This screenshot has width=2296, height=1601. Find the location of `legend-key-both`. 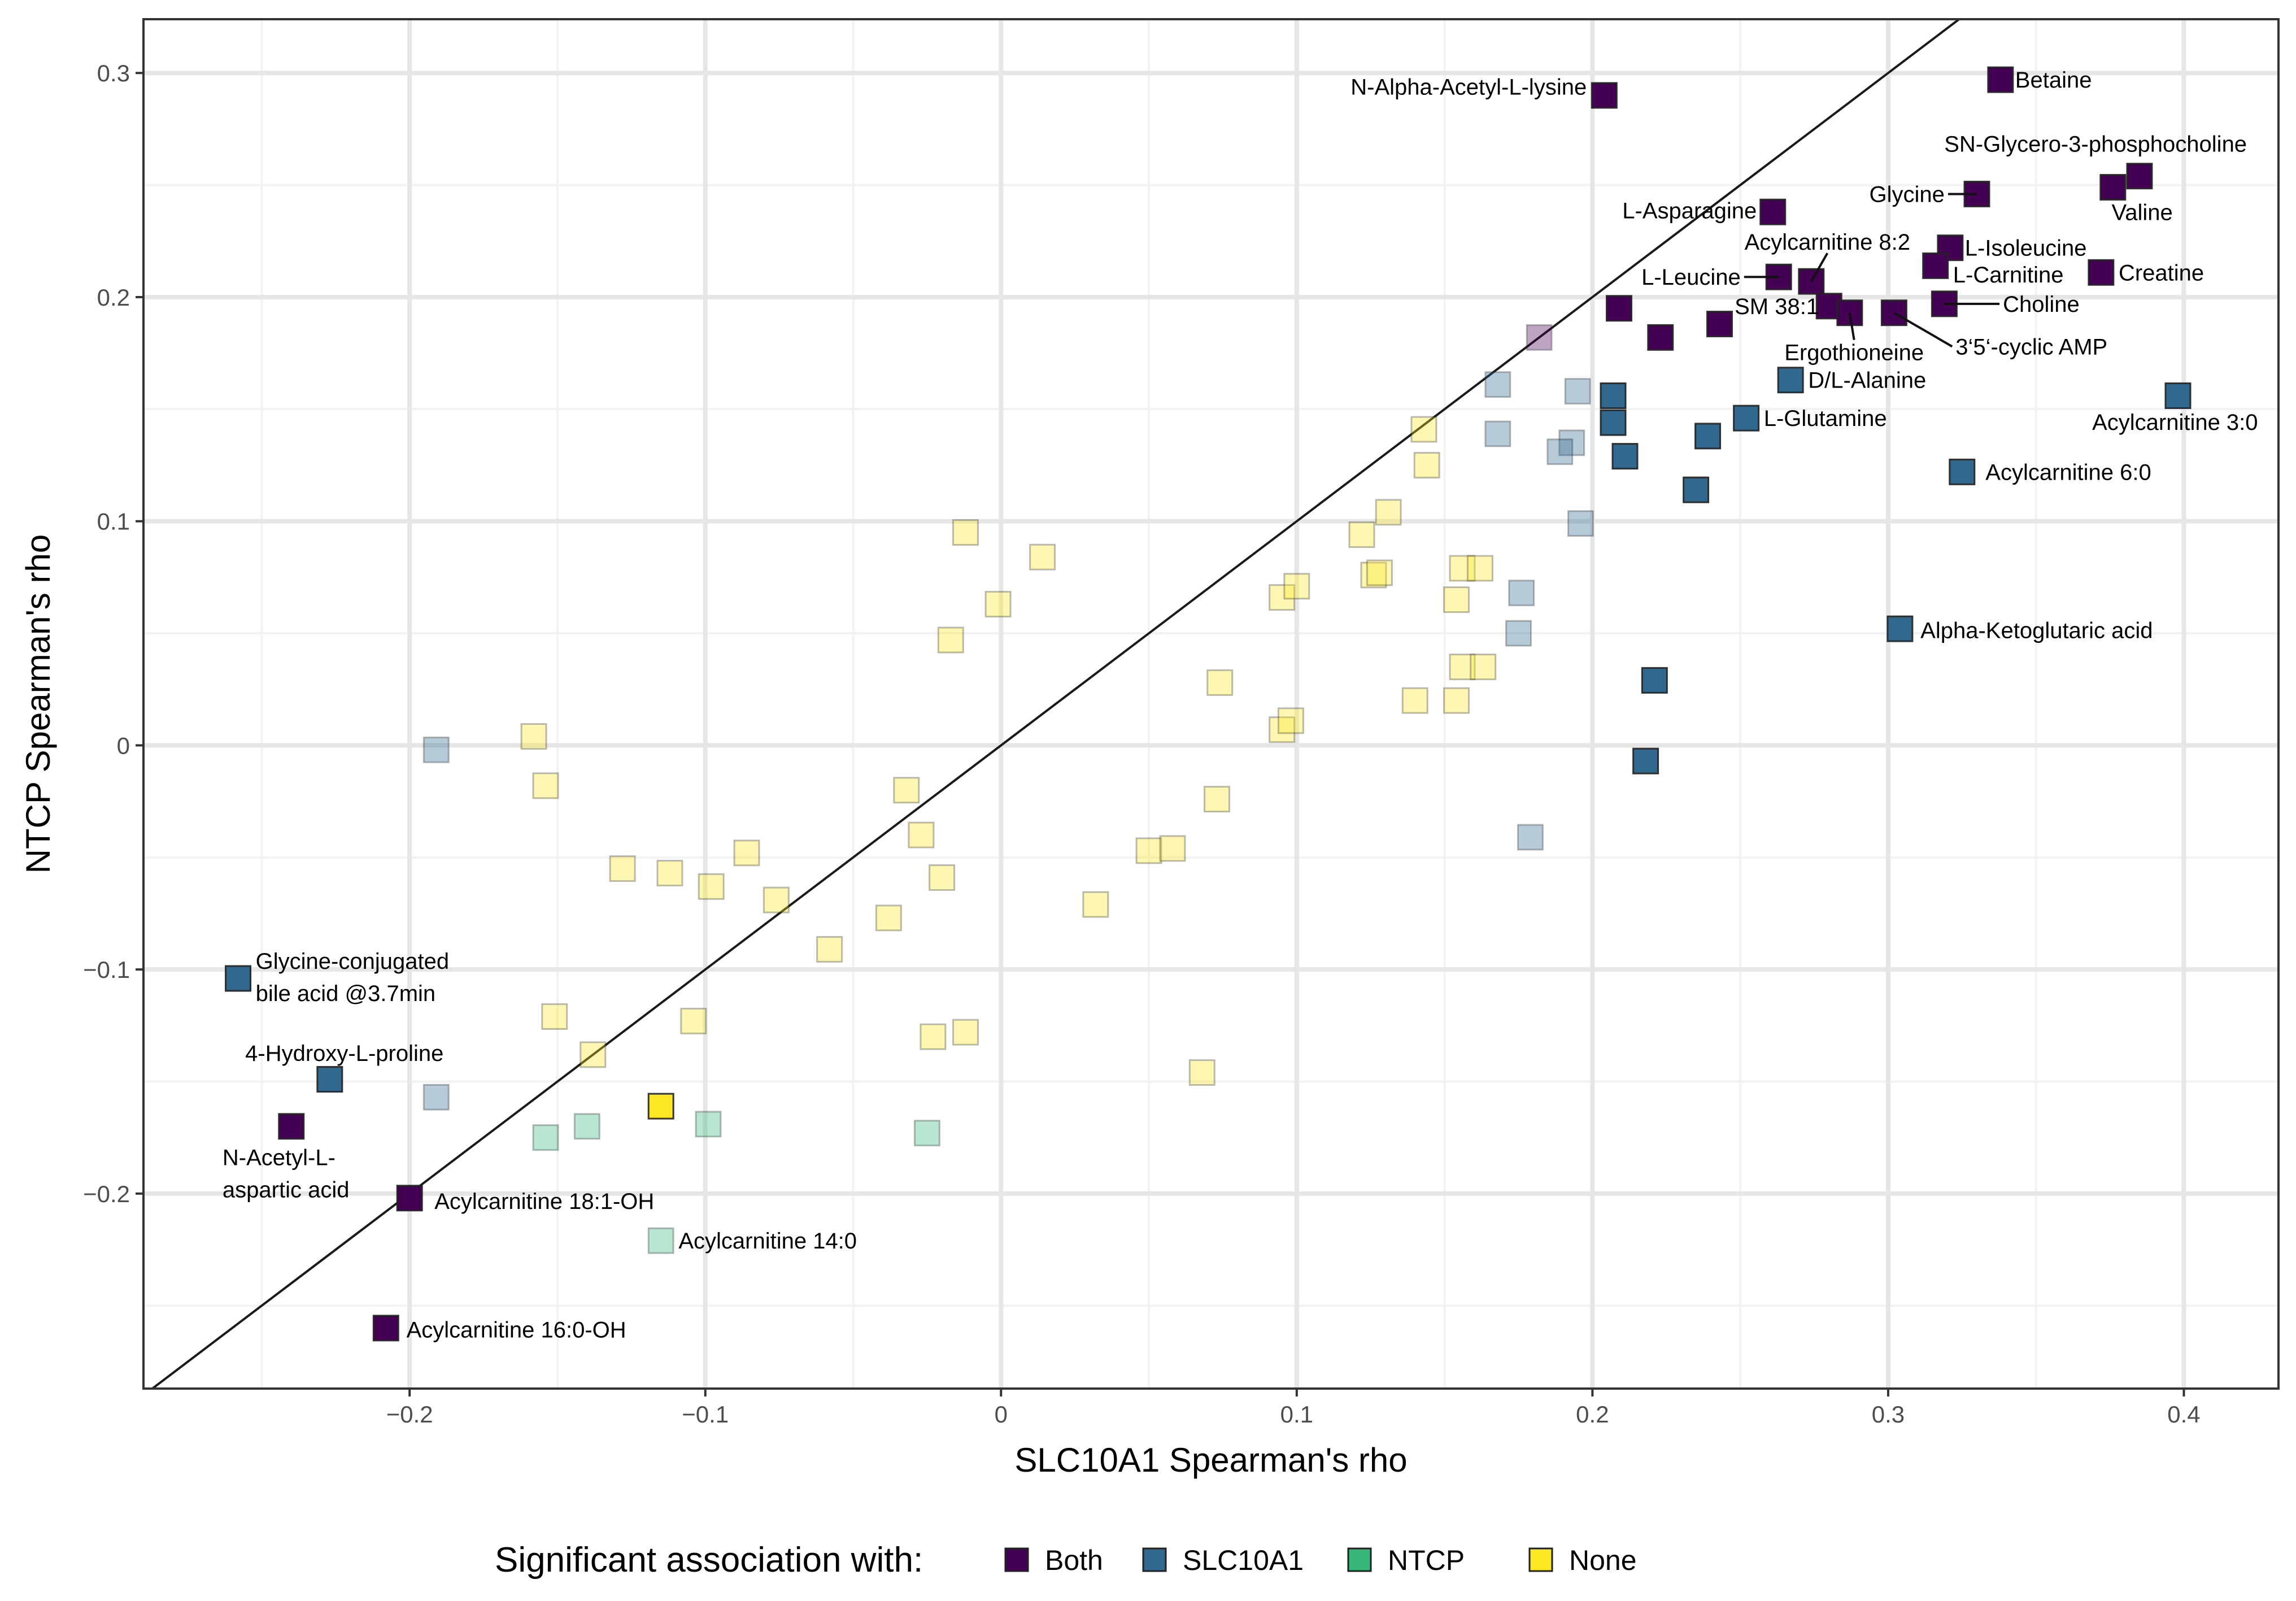

legend-key-both is located at coordinates (1017, 1559).